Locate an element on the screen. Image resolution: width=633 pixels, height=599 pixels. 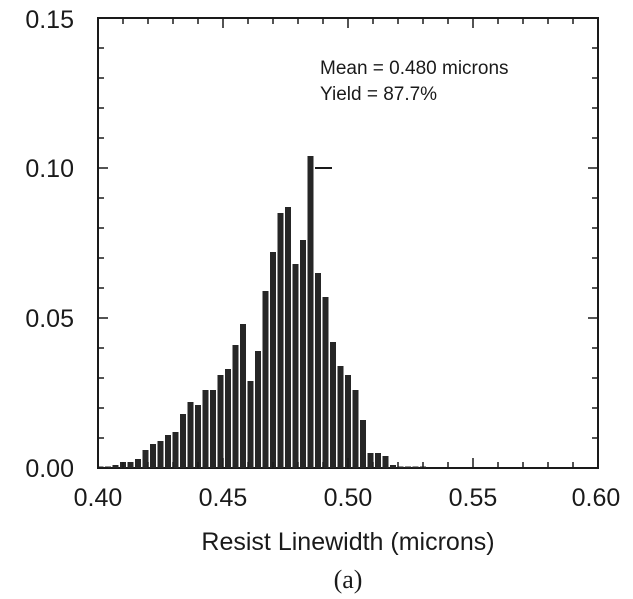
y-tick-label-0: 0.00 is located at coordinates (49, 469).